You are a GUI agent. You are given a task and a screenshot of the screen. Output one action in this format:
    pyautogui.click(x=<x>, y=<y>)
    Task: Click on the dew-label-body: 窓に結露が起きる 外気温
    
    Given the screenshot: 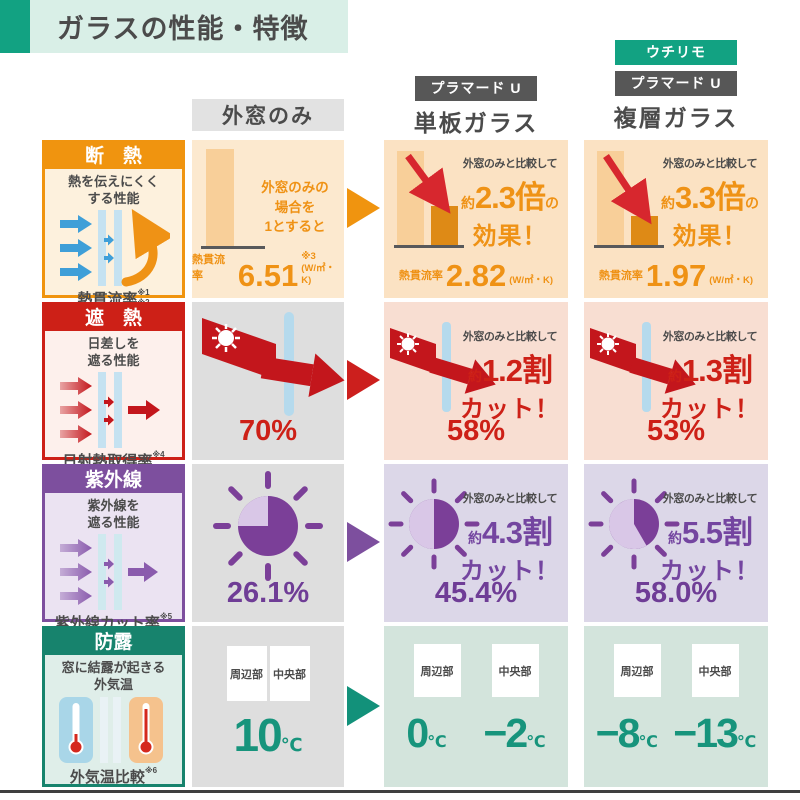 What is the action you would take?
    pyautogui.click(x=113, y=721)
    